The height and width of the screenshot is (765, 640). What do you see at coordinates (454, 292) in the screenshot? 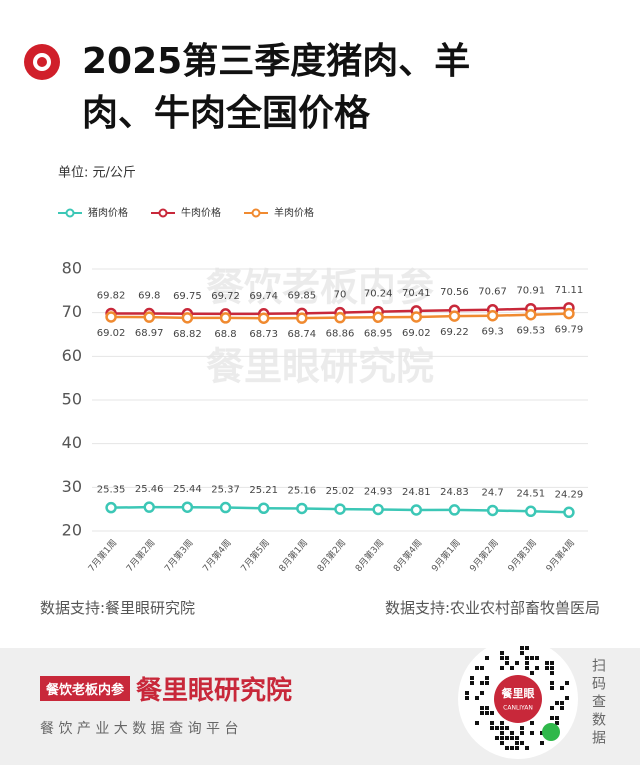
I see `data-label: 70.56` at bounding box center [454, 292].